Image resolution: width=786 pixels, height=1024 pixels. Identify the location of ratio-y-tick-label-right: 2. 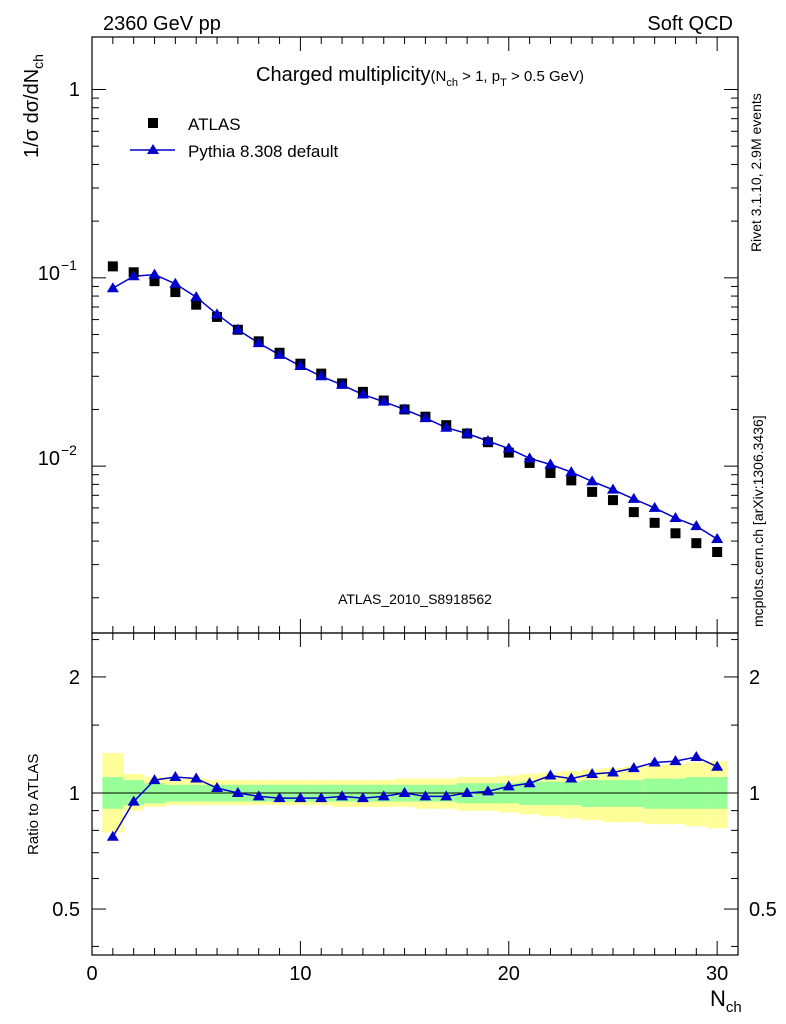
(754, 678).